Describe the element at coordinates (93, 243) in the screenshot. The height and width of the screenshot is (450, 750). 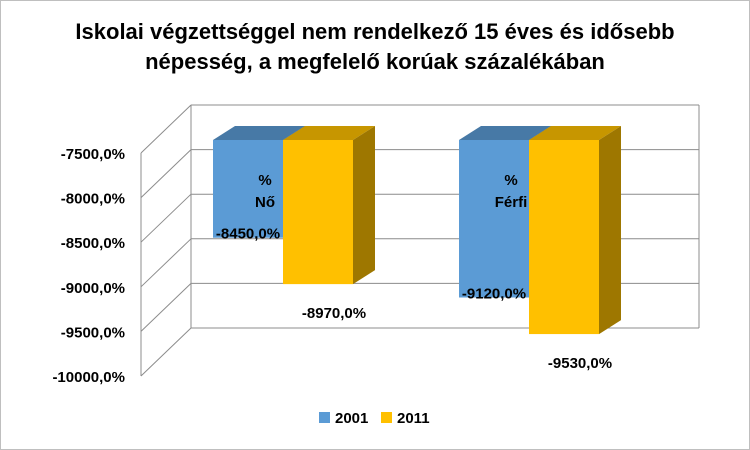
I see `y-tick-label: -8500,0%` at that location.